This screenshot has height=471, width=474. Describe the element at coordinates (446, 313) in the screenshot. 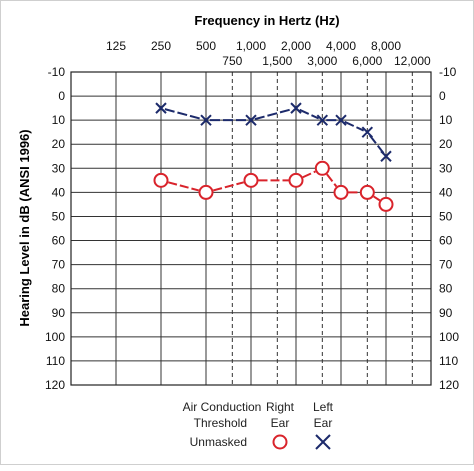

I see `y-tick-label-right: 90` at that location.